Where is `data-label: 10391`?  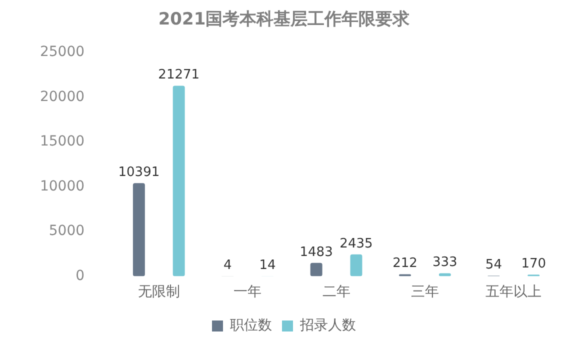 data-label: 10391 is located at coordinates (139, 172).